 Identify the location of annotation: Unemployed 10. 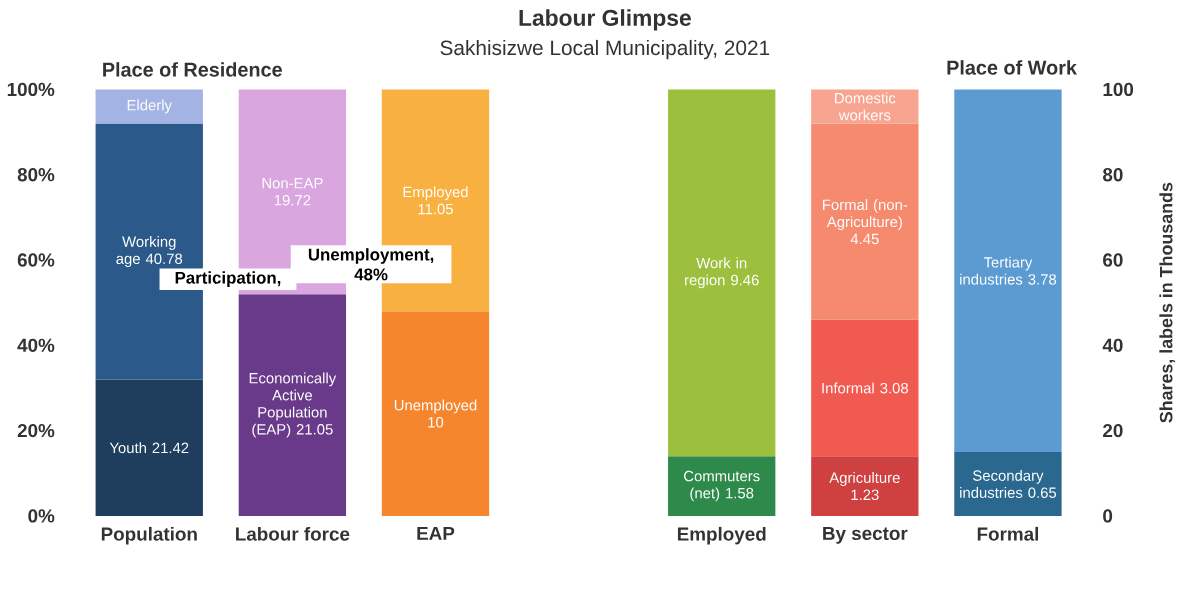
(435, 413).